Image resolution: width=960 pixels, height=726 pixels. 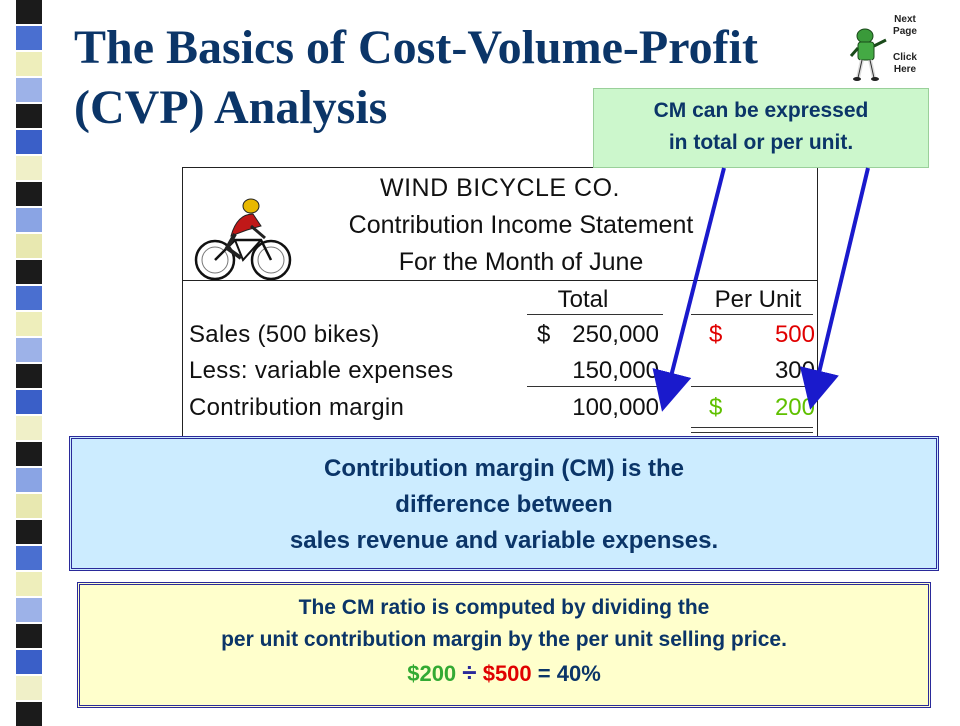 What do you see at coordinates (583, 299) in the screenshot?
I see `column-header-total: Total` at bounding box center [583, 299].